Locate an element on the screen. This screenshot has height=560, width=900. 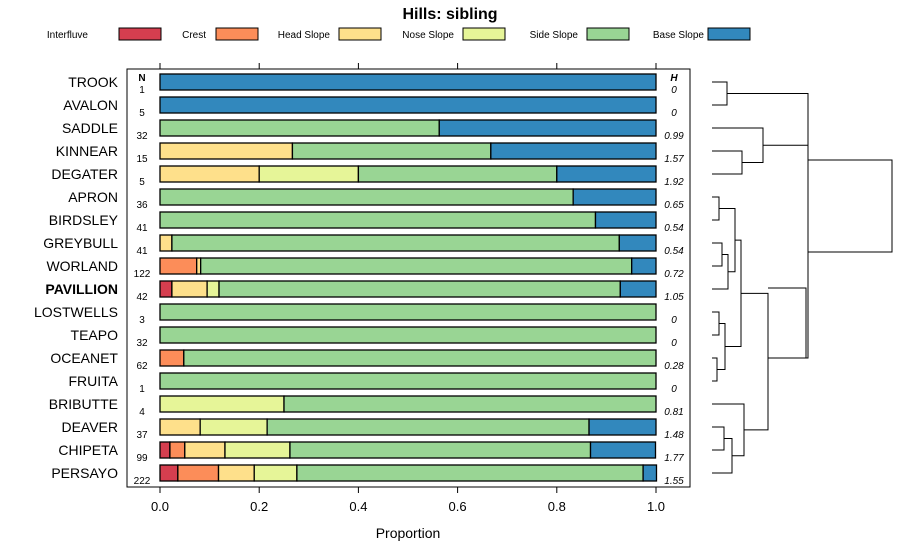
legend-label-interfluve: Interfluve is located at coordinates (68, 35).